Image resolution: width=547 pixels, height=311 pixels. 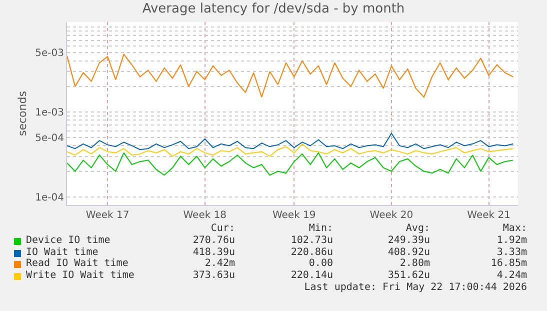 What do you see at coordinates (49, 138) in the screenshot?
I see `y-tick-label: 5e-04` at bounding box center [49, 138].